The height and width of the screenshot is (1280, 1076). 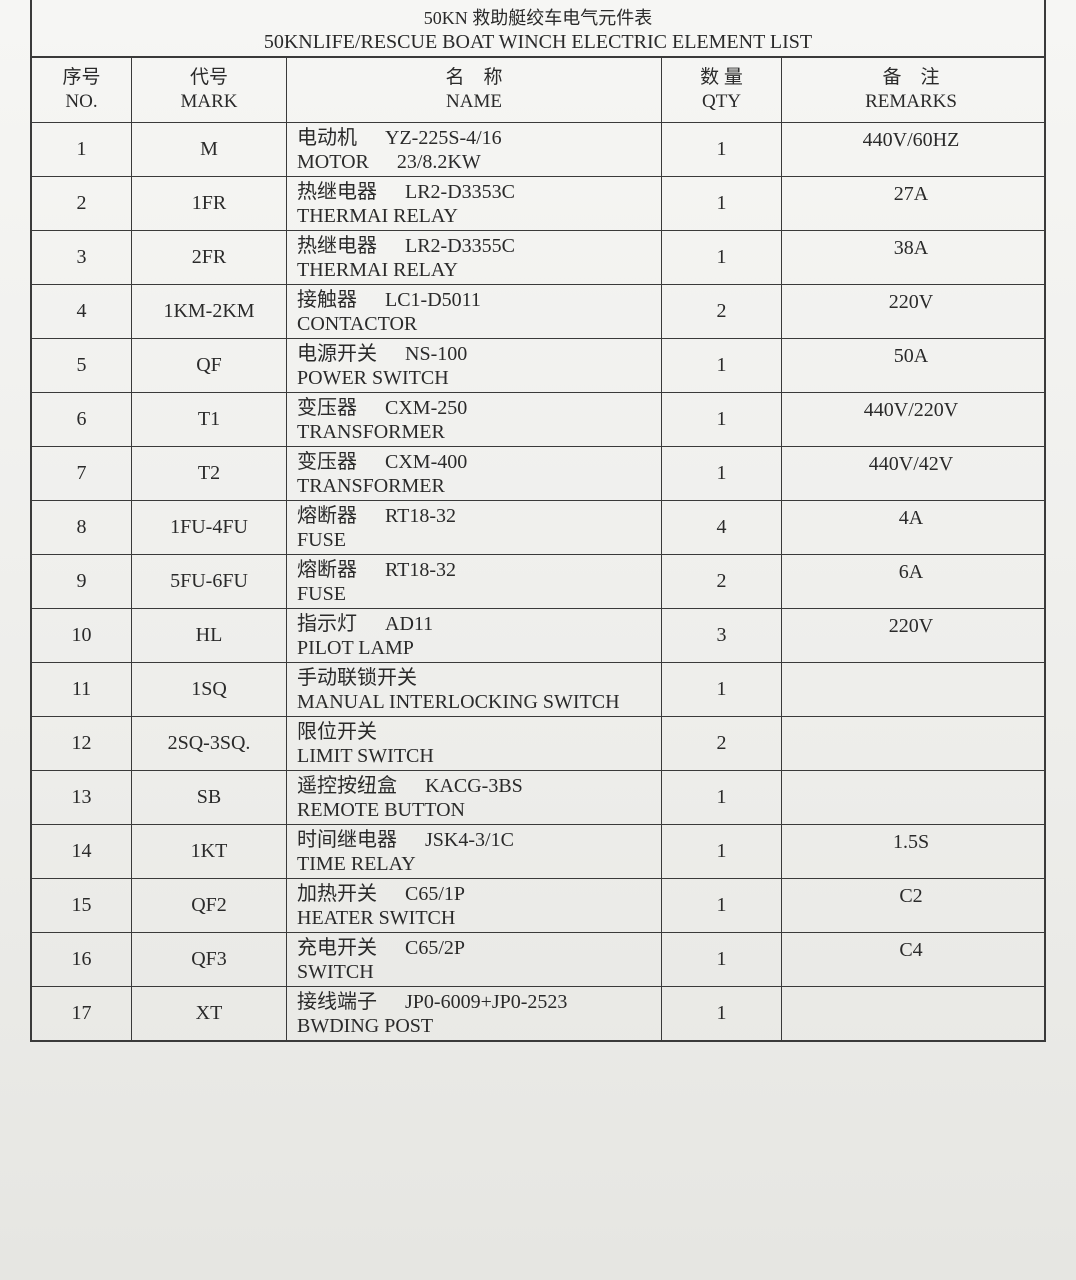 I want to click on remarks: 4A, so click(x=911, y=518).